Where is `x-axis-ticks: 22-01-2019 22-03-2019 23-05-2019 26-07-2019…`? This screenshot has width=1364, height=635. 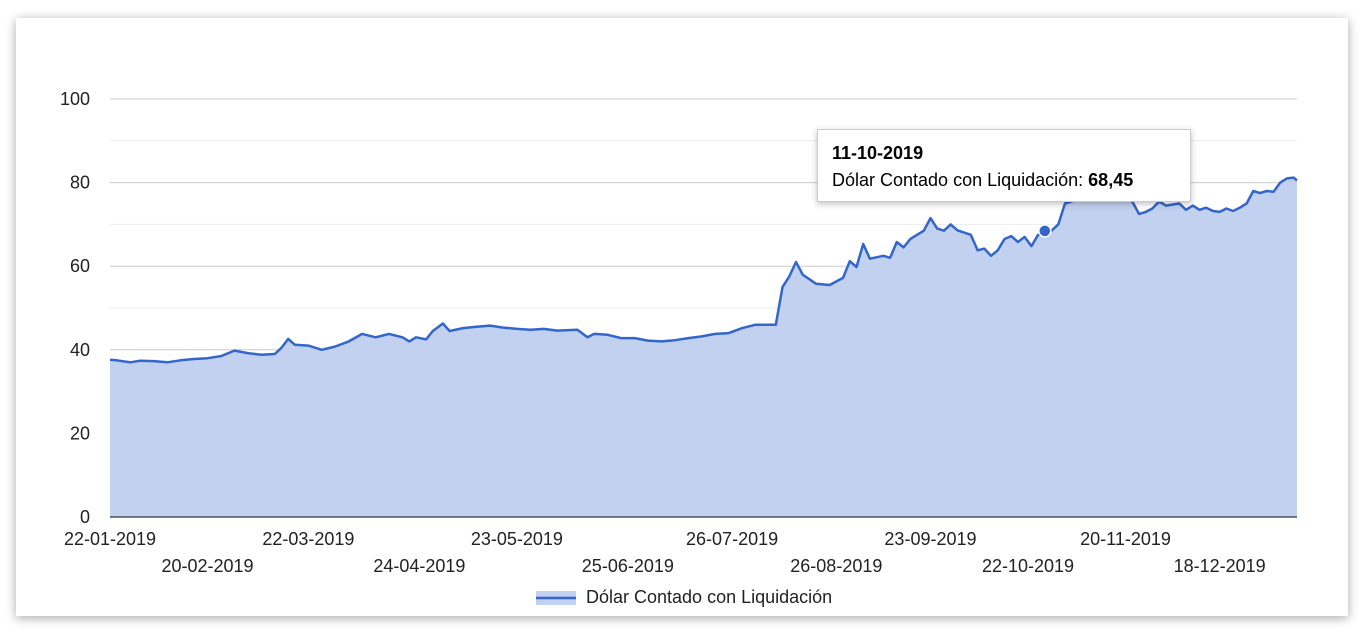
x-axis-ticks: 22-01-2019 22-03-2019 23-05-2019 26-07-2019… is located at coordinates (665, 552).